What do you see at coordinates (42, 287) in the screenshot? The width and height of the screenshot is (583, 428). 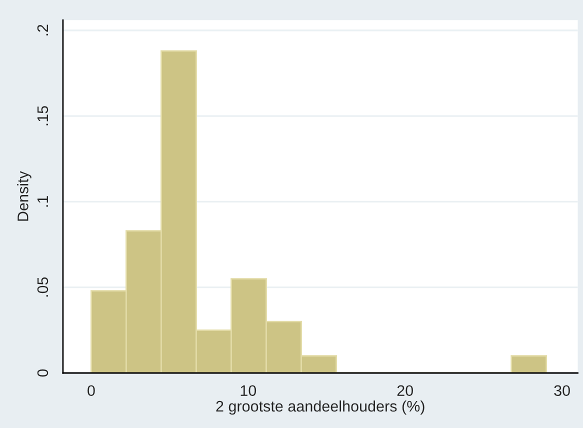 I see `y-tick-label: .05` at bounding box center [42, 287].